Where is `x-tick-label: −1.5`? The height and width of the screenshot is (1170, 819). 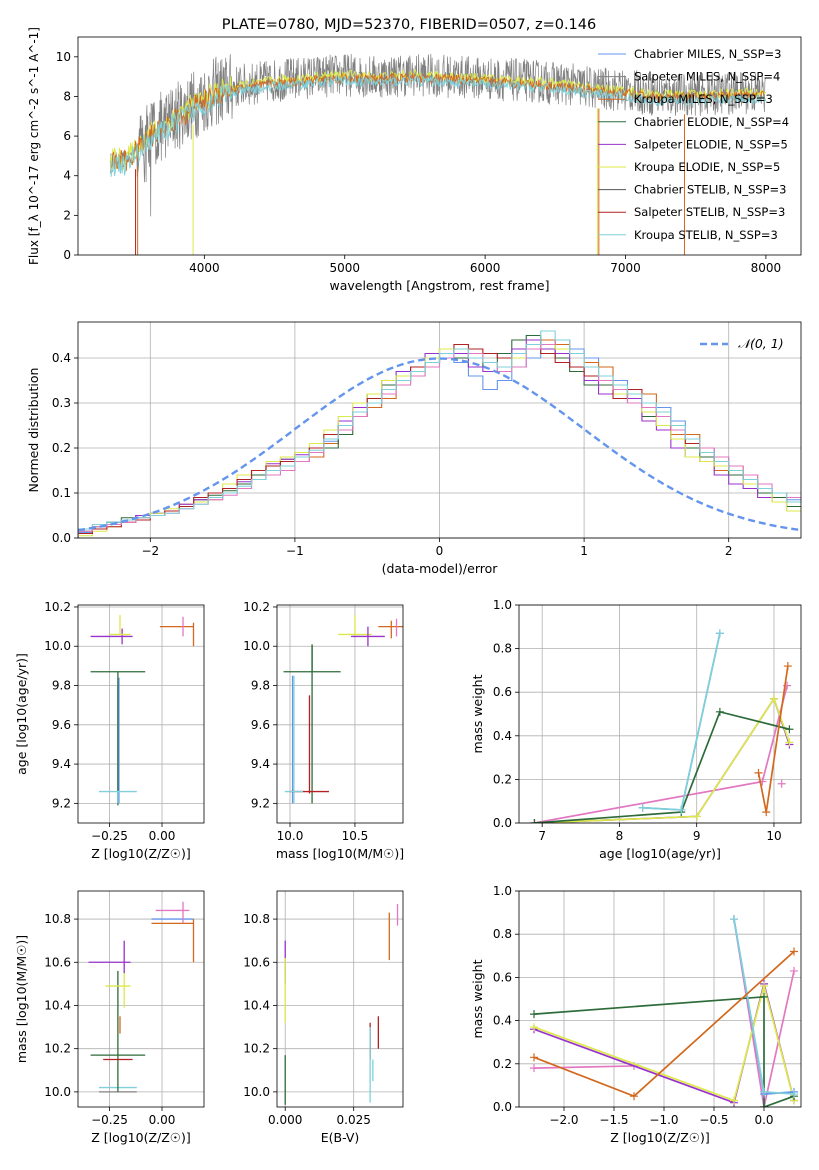 x-tick-label: −1.5 is located at coordinates (613, 1120).